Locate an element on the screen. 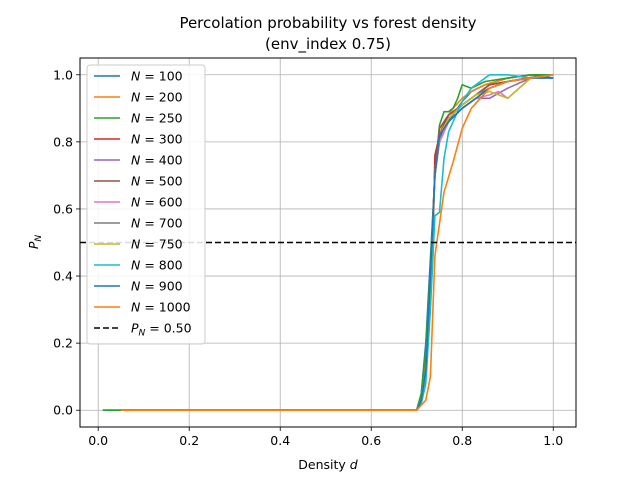  legend-label: N = 800 is located at coordinates (157, 265).